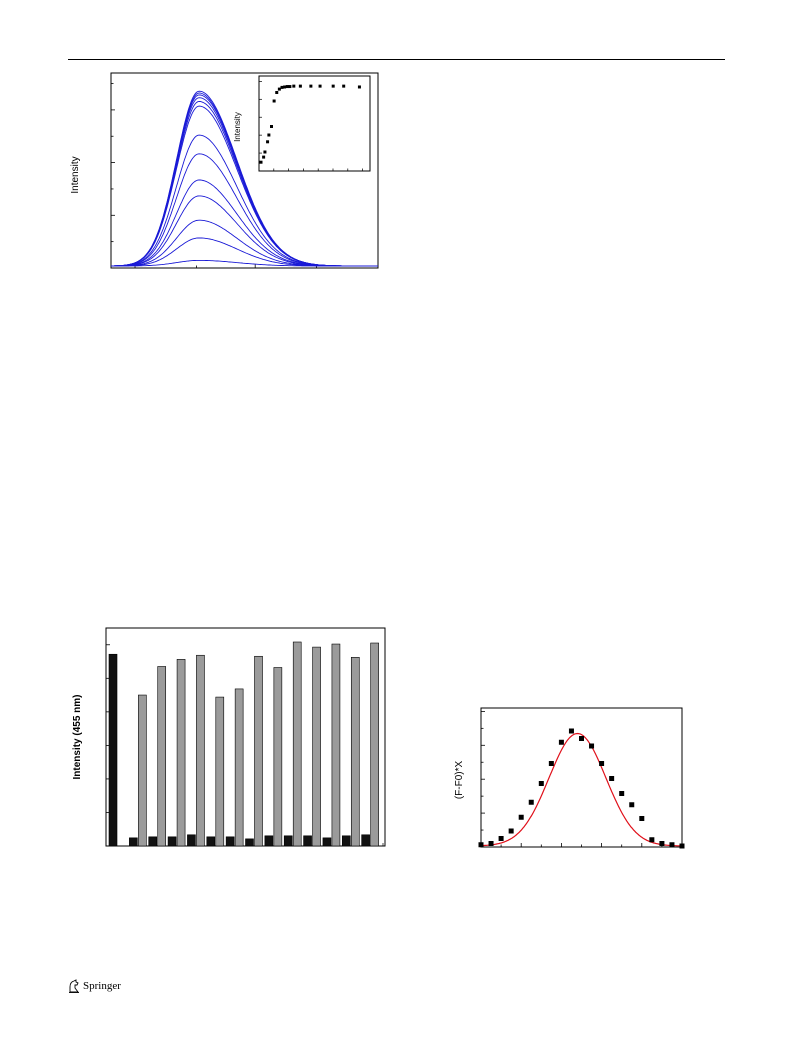 This screenshot has width=793, height=1053. I want to click on job-plot-y-axis-label: (F-F0)*X, so click(459, 780).